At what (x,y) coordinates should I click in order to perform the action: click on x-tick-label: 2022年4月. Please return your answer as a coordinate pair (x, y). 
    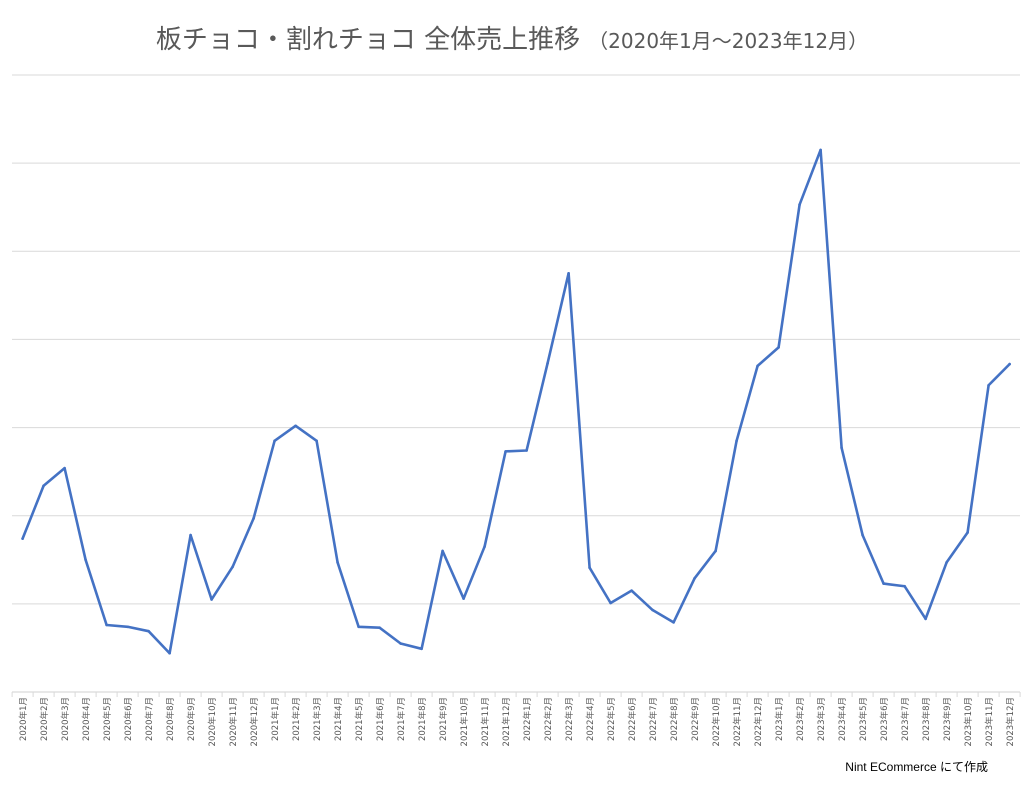
    Looking at the image, I should click on (590, 719).